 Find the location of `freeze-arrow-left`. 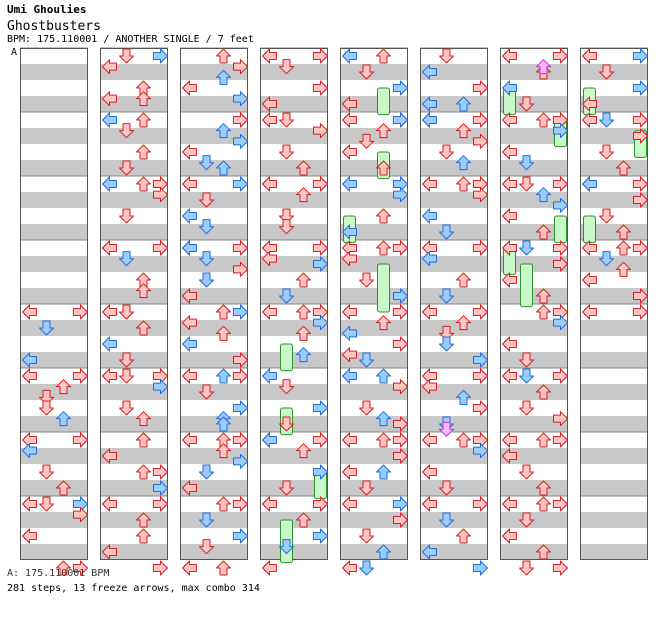

freeze-arrow-left is located at coordinates (589, 229).